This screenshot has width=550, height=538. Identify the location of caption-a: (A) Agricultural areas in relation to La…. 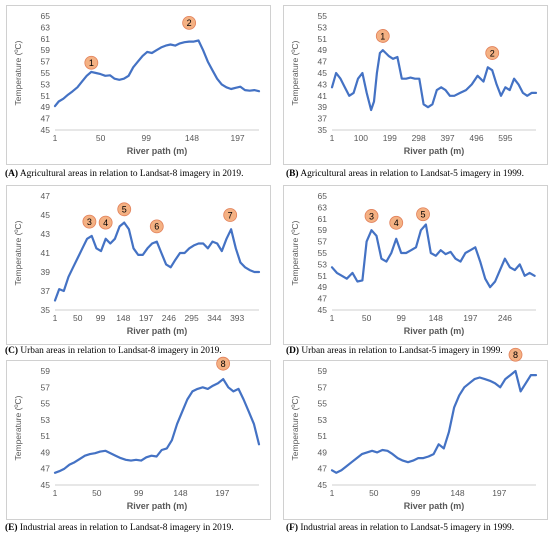
(142, 174).